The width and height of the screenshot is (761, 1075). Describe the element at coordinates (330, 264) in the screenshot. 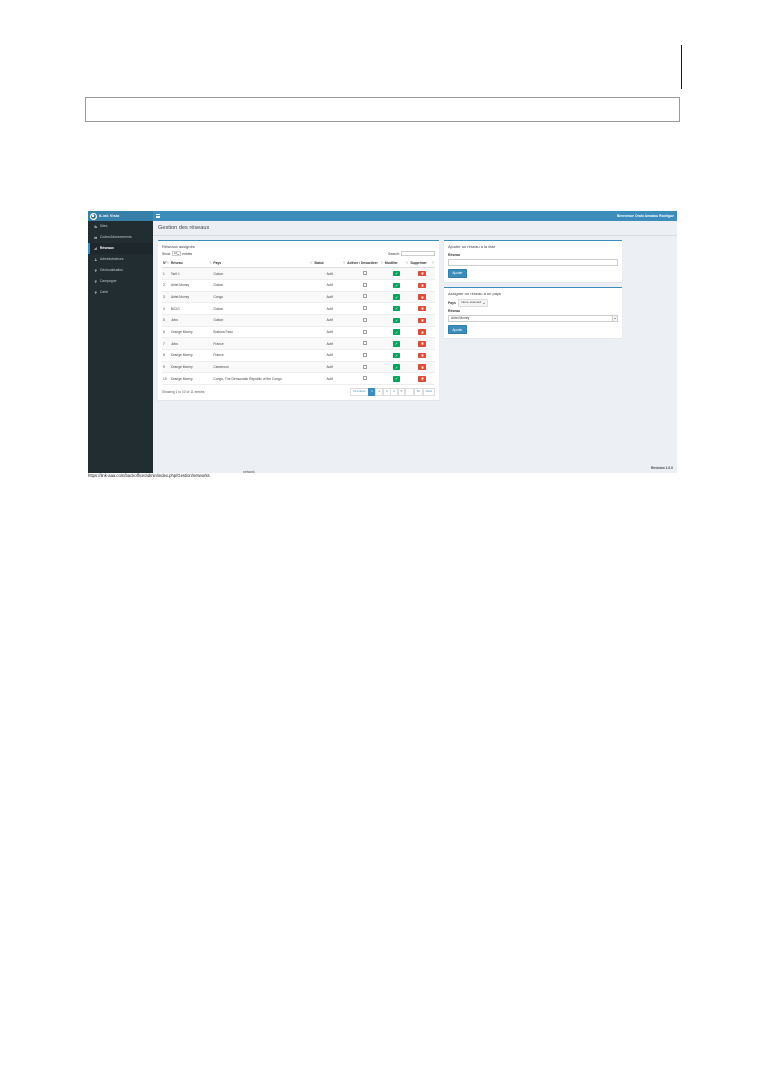

I see `column-header-statut: Statut ⇅` at that location.